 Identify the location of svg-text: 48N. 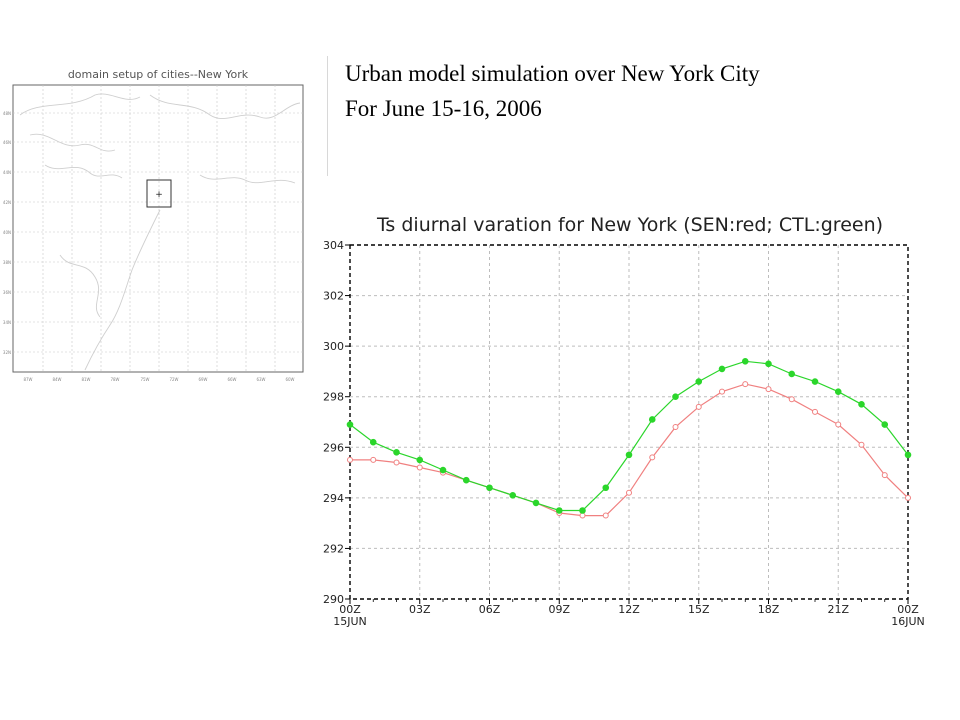
(7, 113).